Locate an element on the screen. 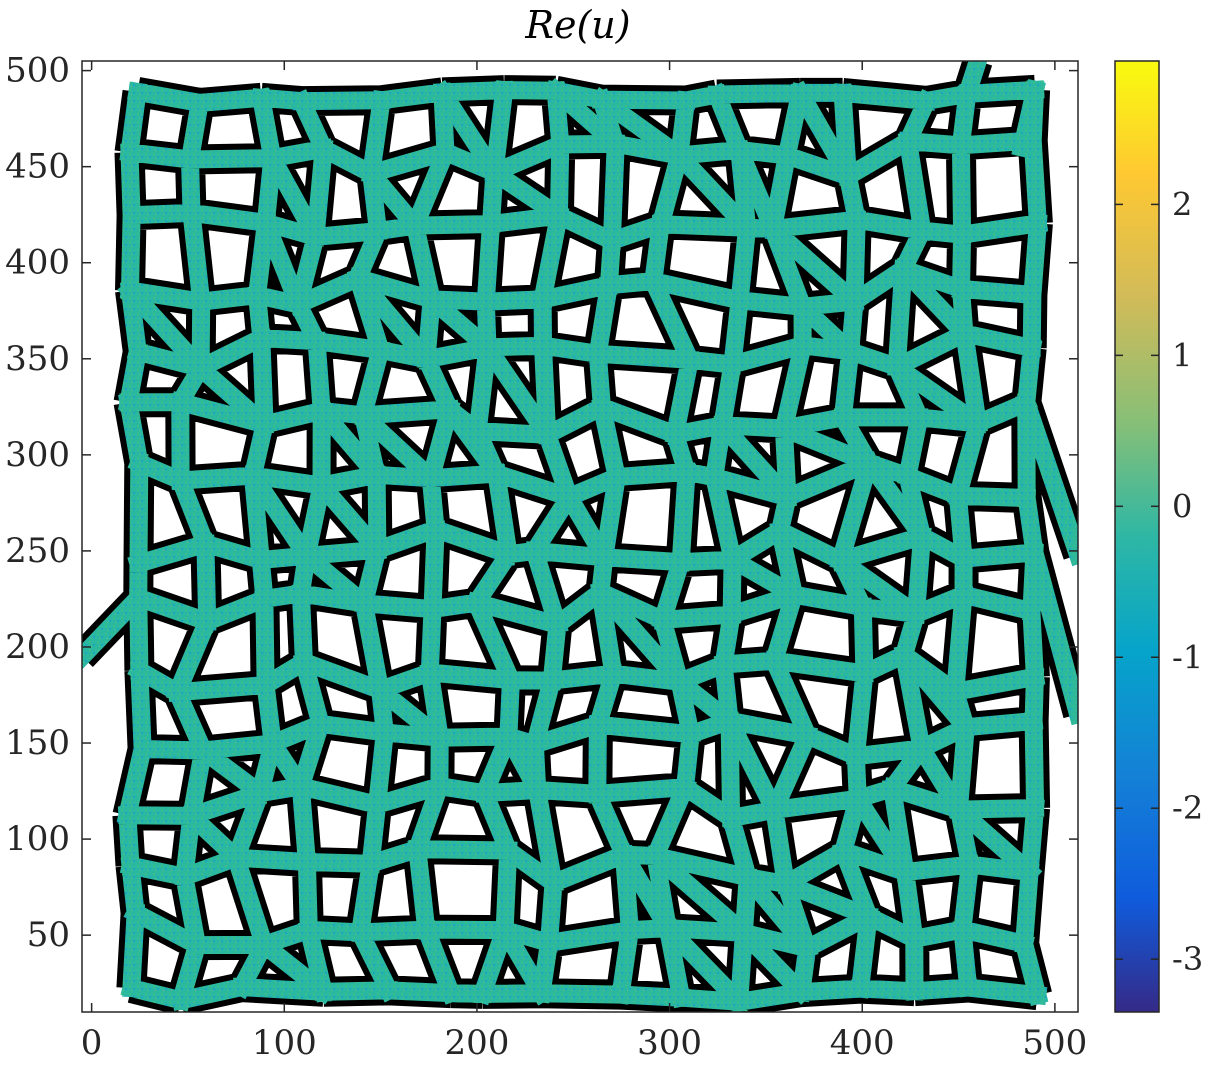 The height and width of the screenshot is (1066, 1205). y-tick-label: 500 is located at coordinates (37, 71).